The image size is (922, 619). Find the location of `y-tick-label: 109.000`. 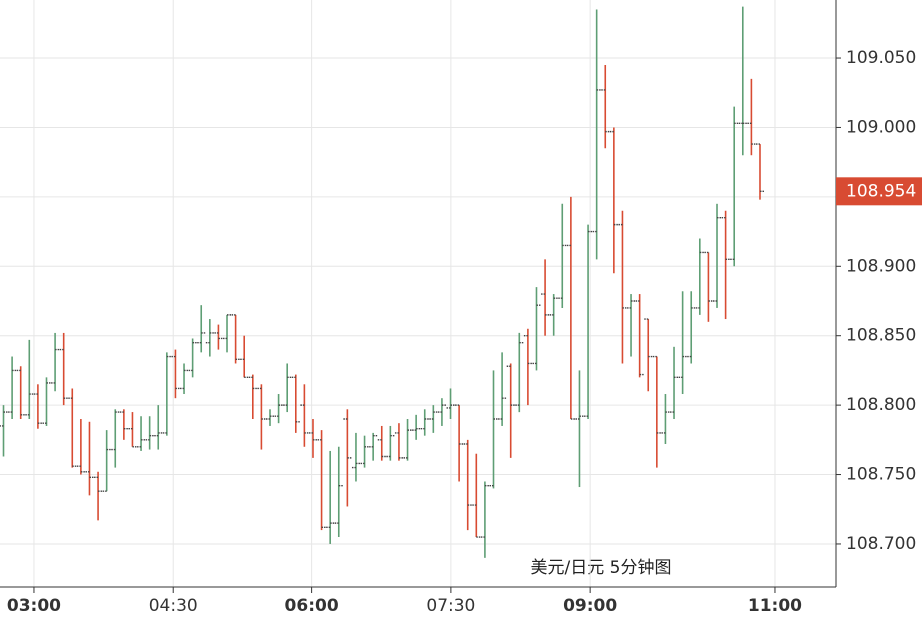

y-tick-label: 109.000 is located at coordinates (881, 127).